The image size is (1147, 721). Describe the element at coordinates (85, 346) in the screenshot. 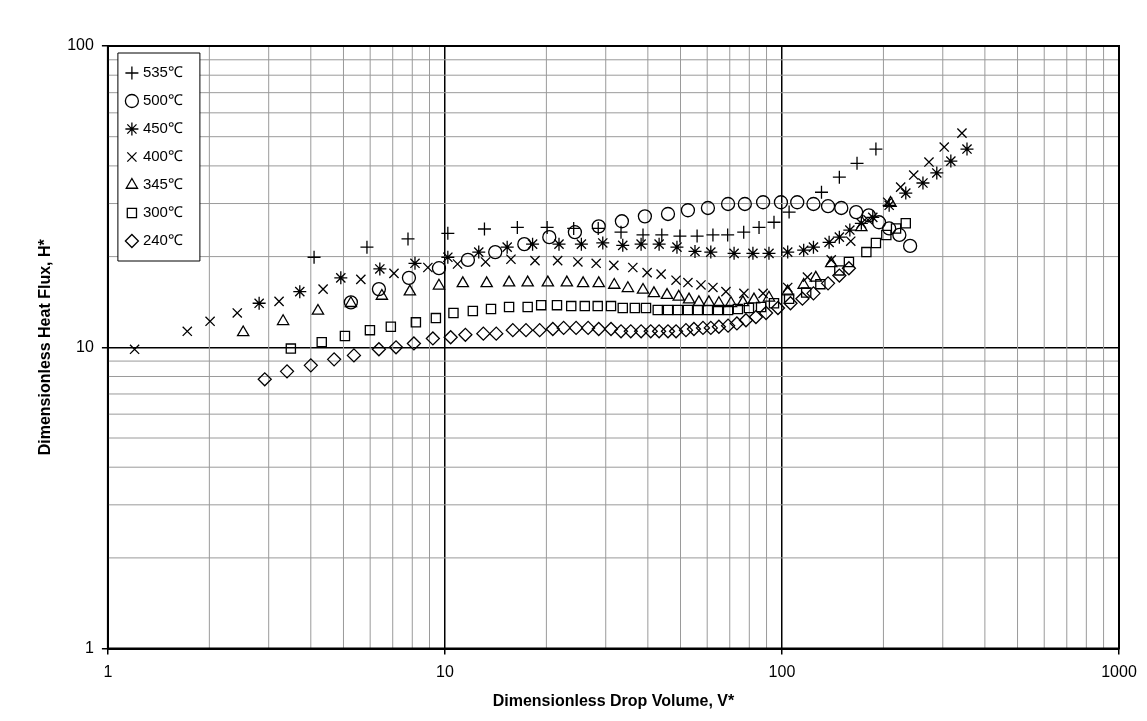

I see `y-tick-label: 10` at that location.